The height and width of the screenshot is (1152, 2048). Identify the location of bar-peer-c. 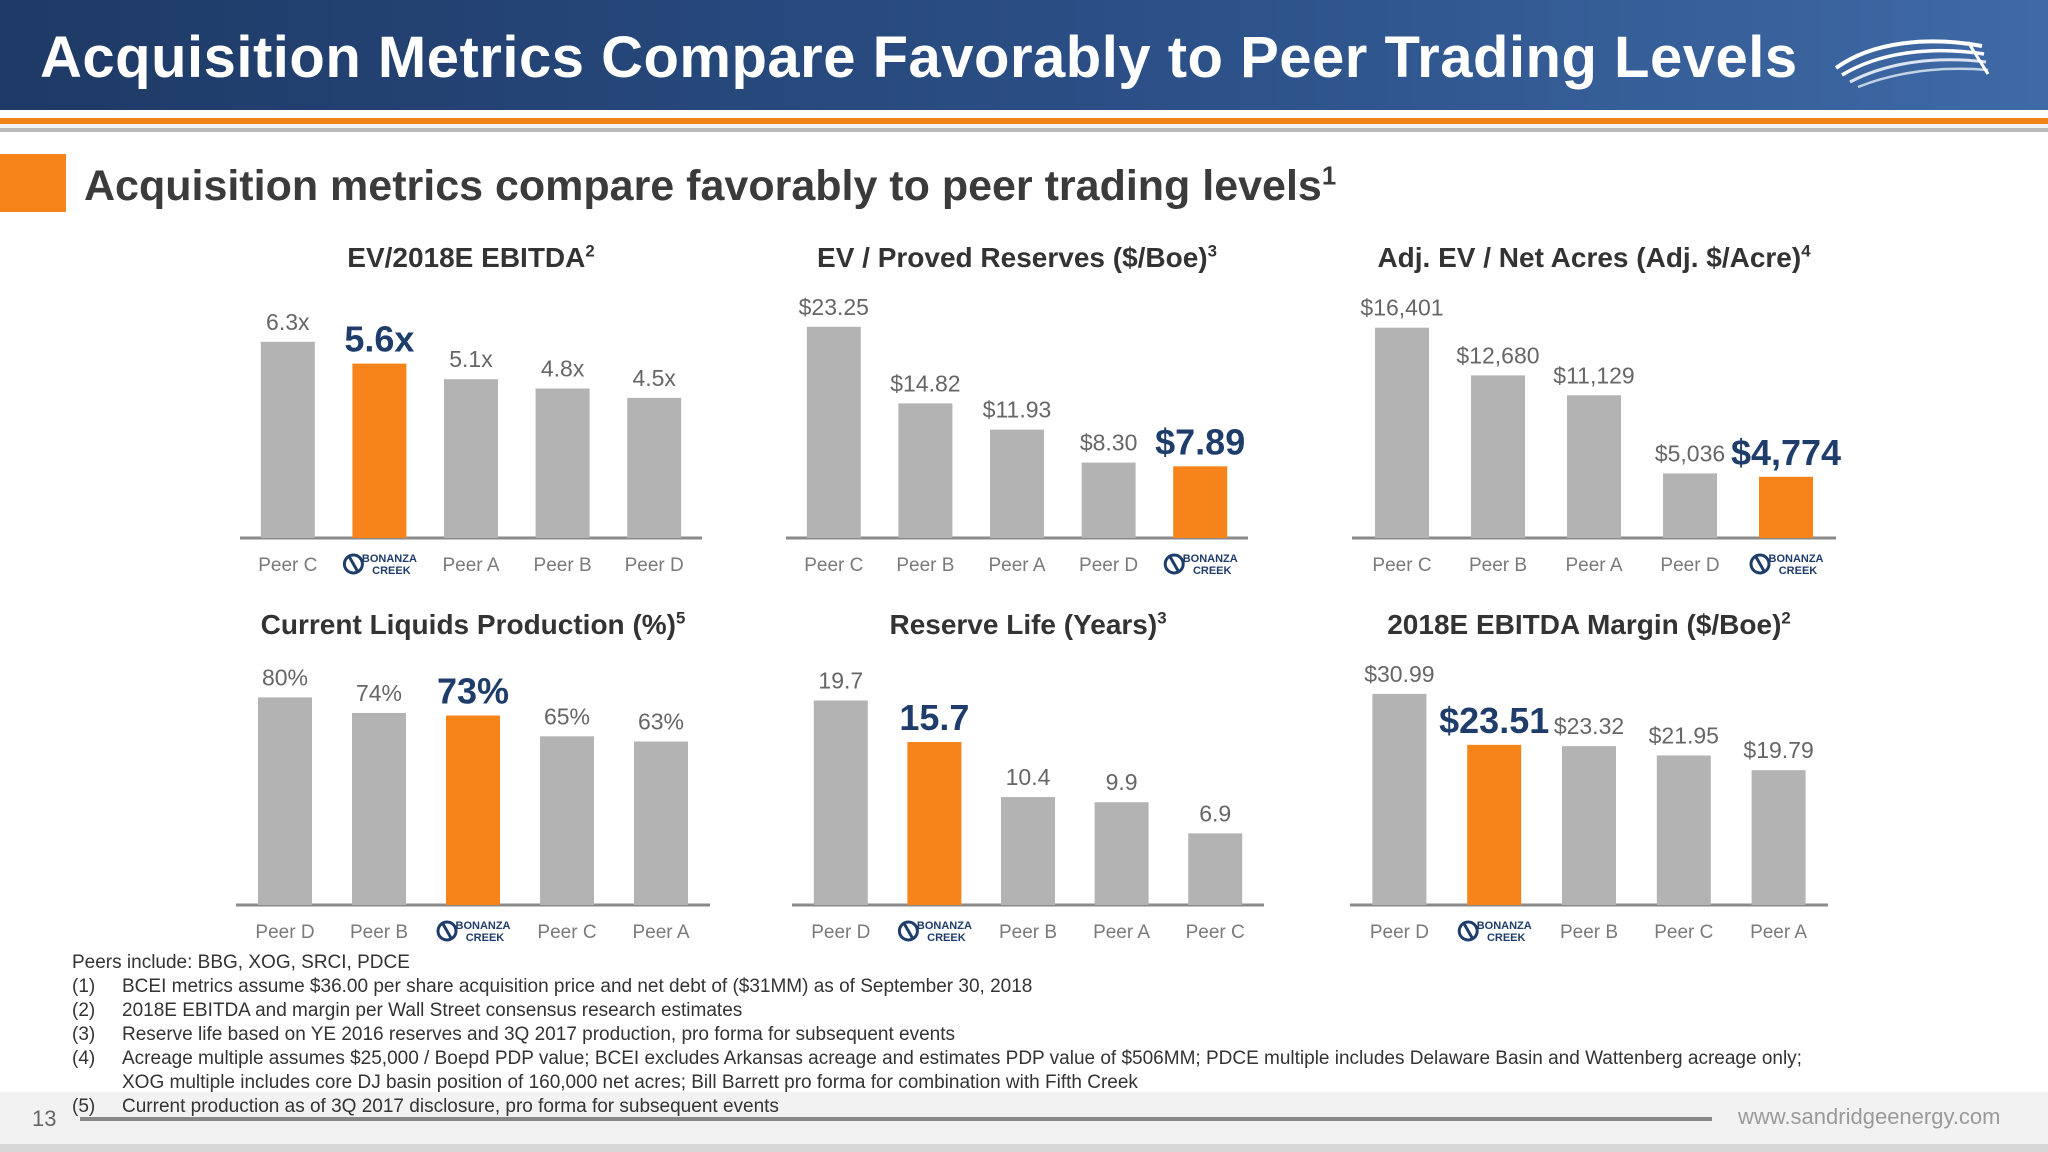
(567, 820).